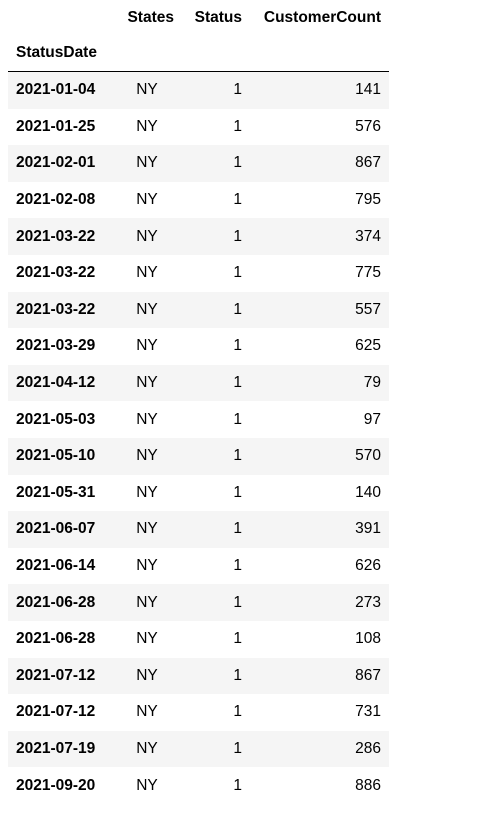 The height and width of the screenshot is (819, 480). What do you see at coordinates (368, 200) in the screenshot?
I see `cell-customercount: 795` at bounding box center [368, 200].